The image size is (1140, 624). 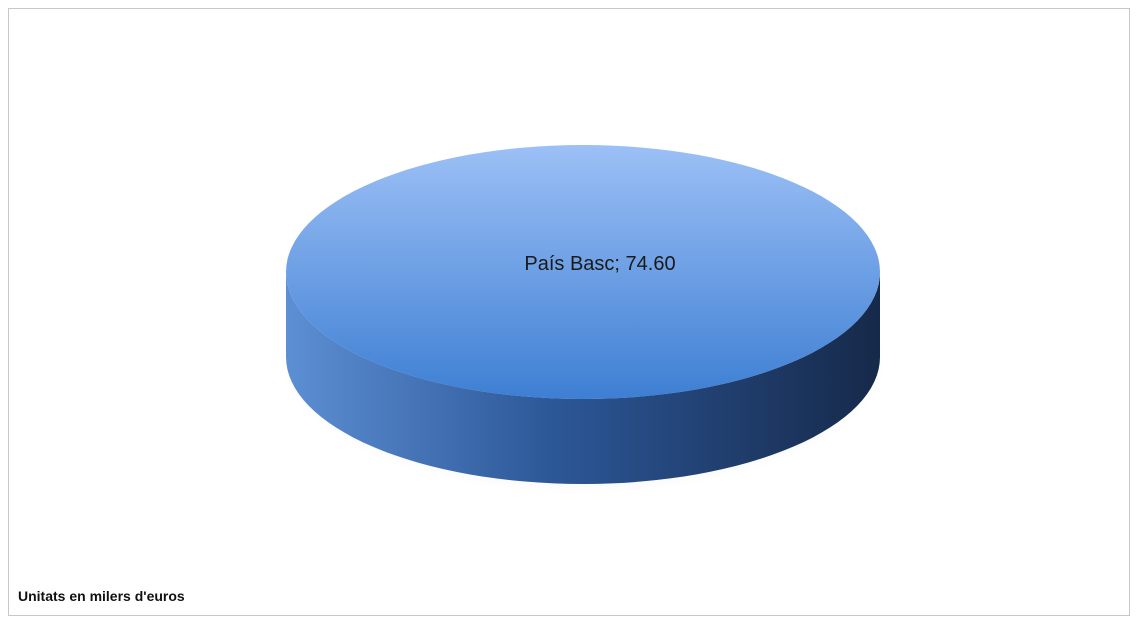 I want to click on slice-data-label: País Basc; 74.60, so click(x=599, y=264).